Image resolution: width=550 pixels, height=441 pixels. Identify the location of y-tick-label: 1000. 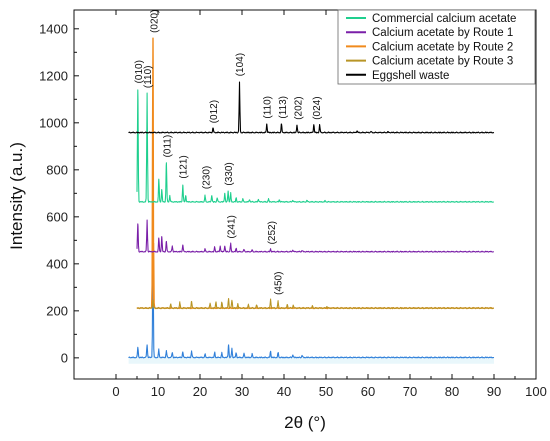
(53, 122).